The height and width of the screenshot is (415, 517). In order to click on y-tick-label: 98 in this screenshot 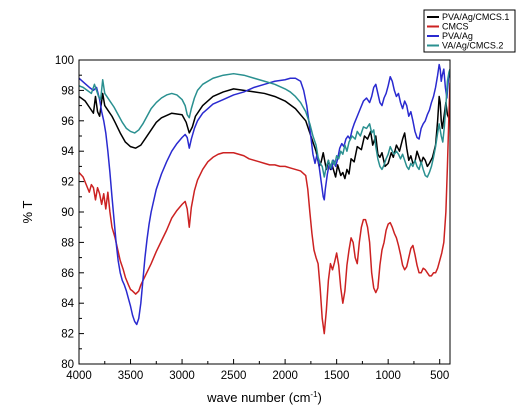, I will do `click(67, 91)`.